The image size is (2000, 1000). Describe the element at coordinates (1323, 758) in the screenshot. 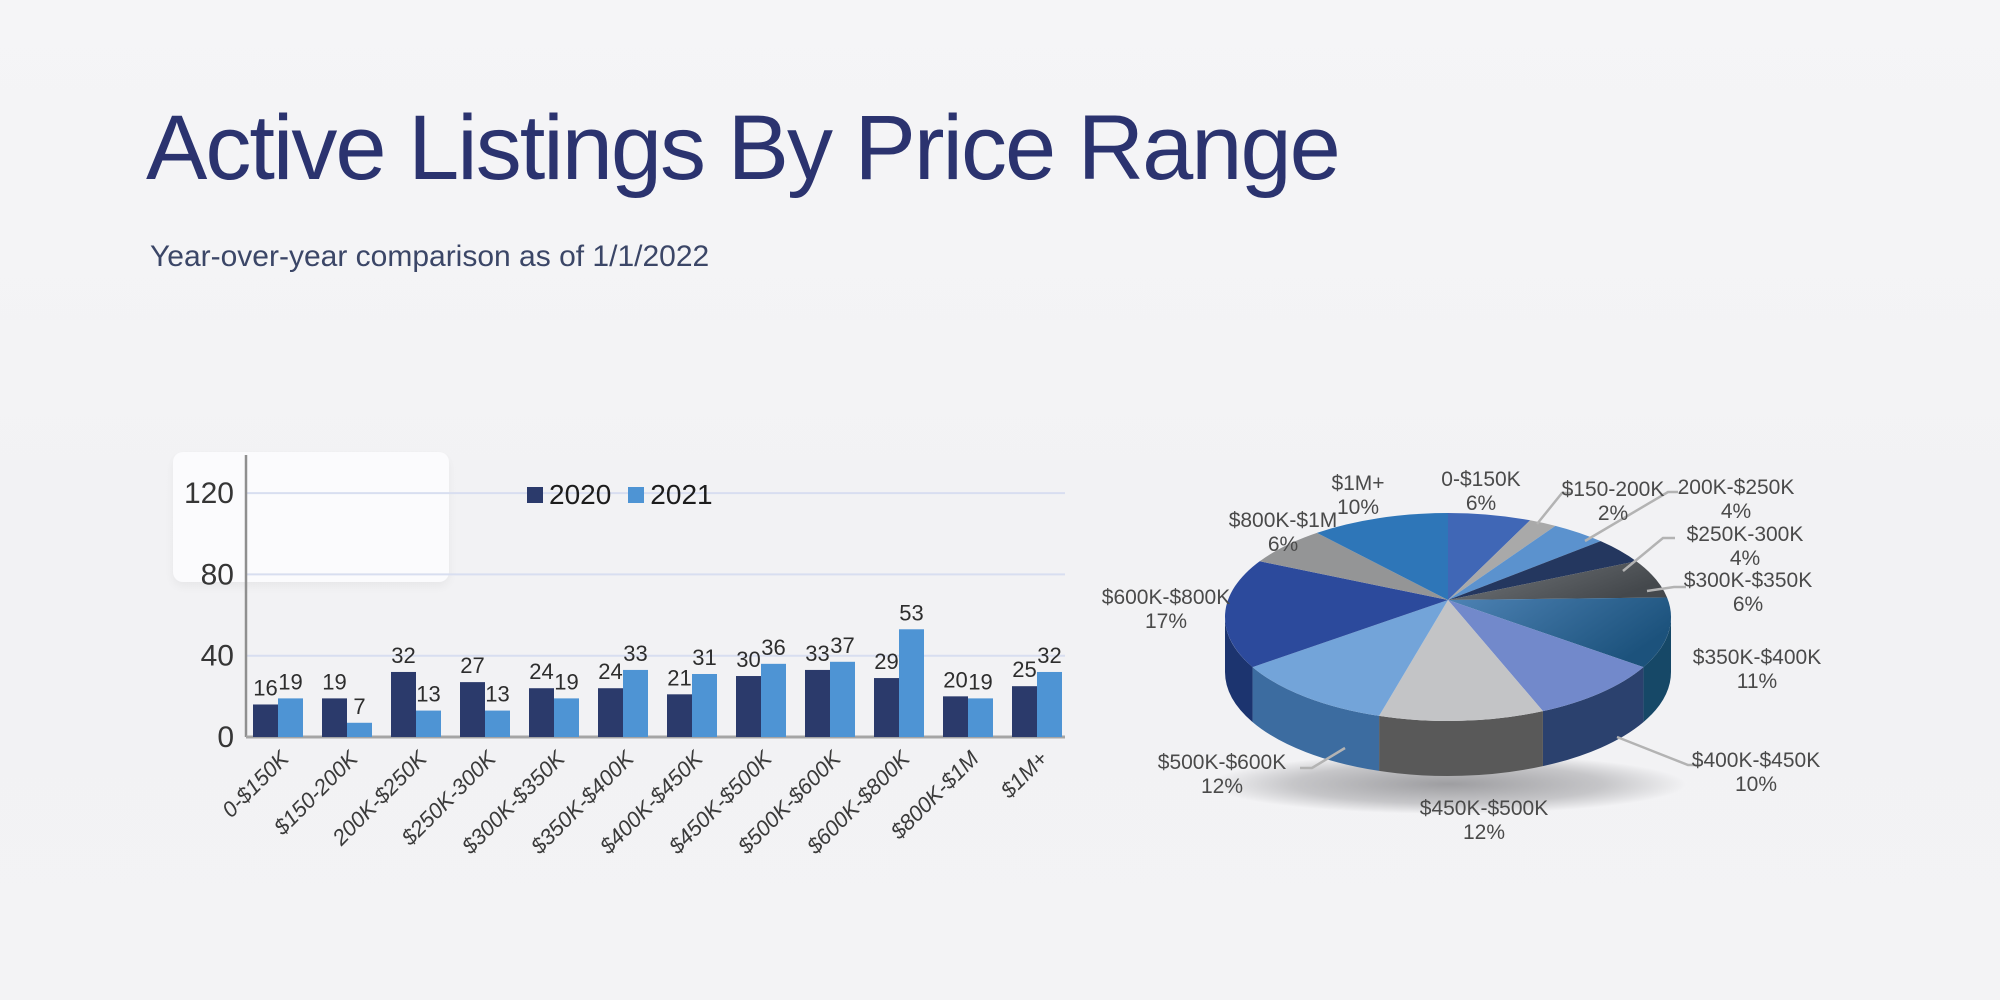

I see `leader-line-$500K-$600K` at that location.